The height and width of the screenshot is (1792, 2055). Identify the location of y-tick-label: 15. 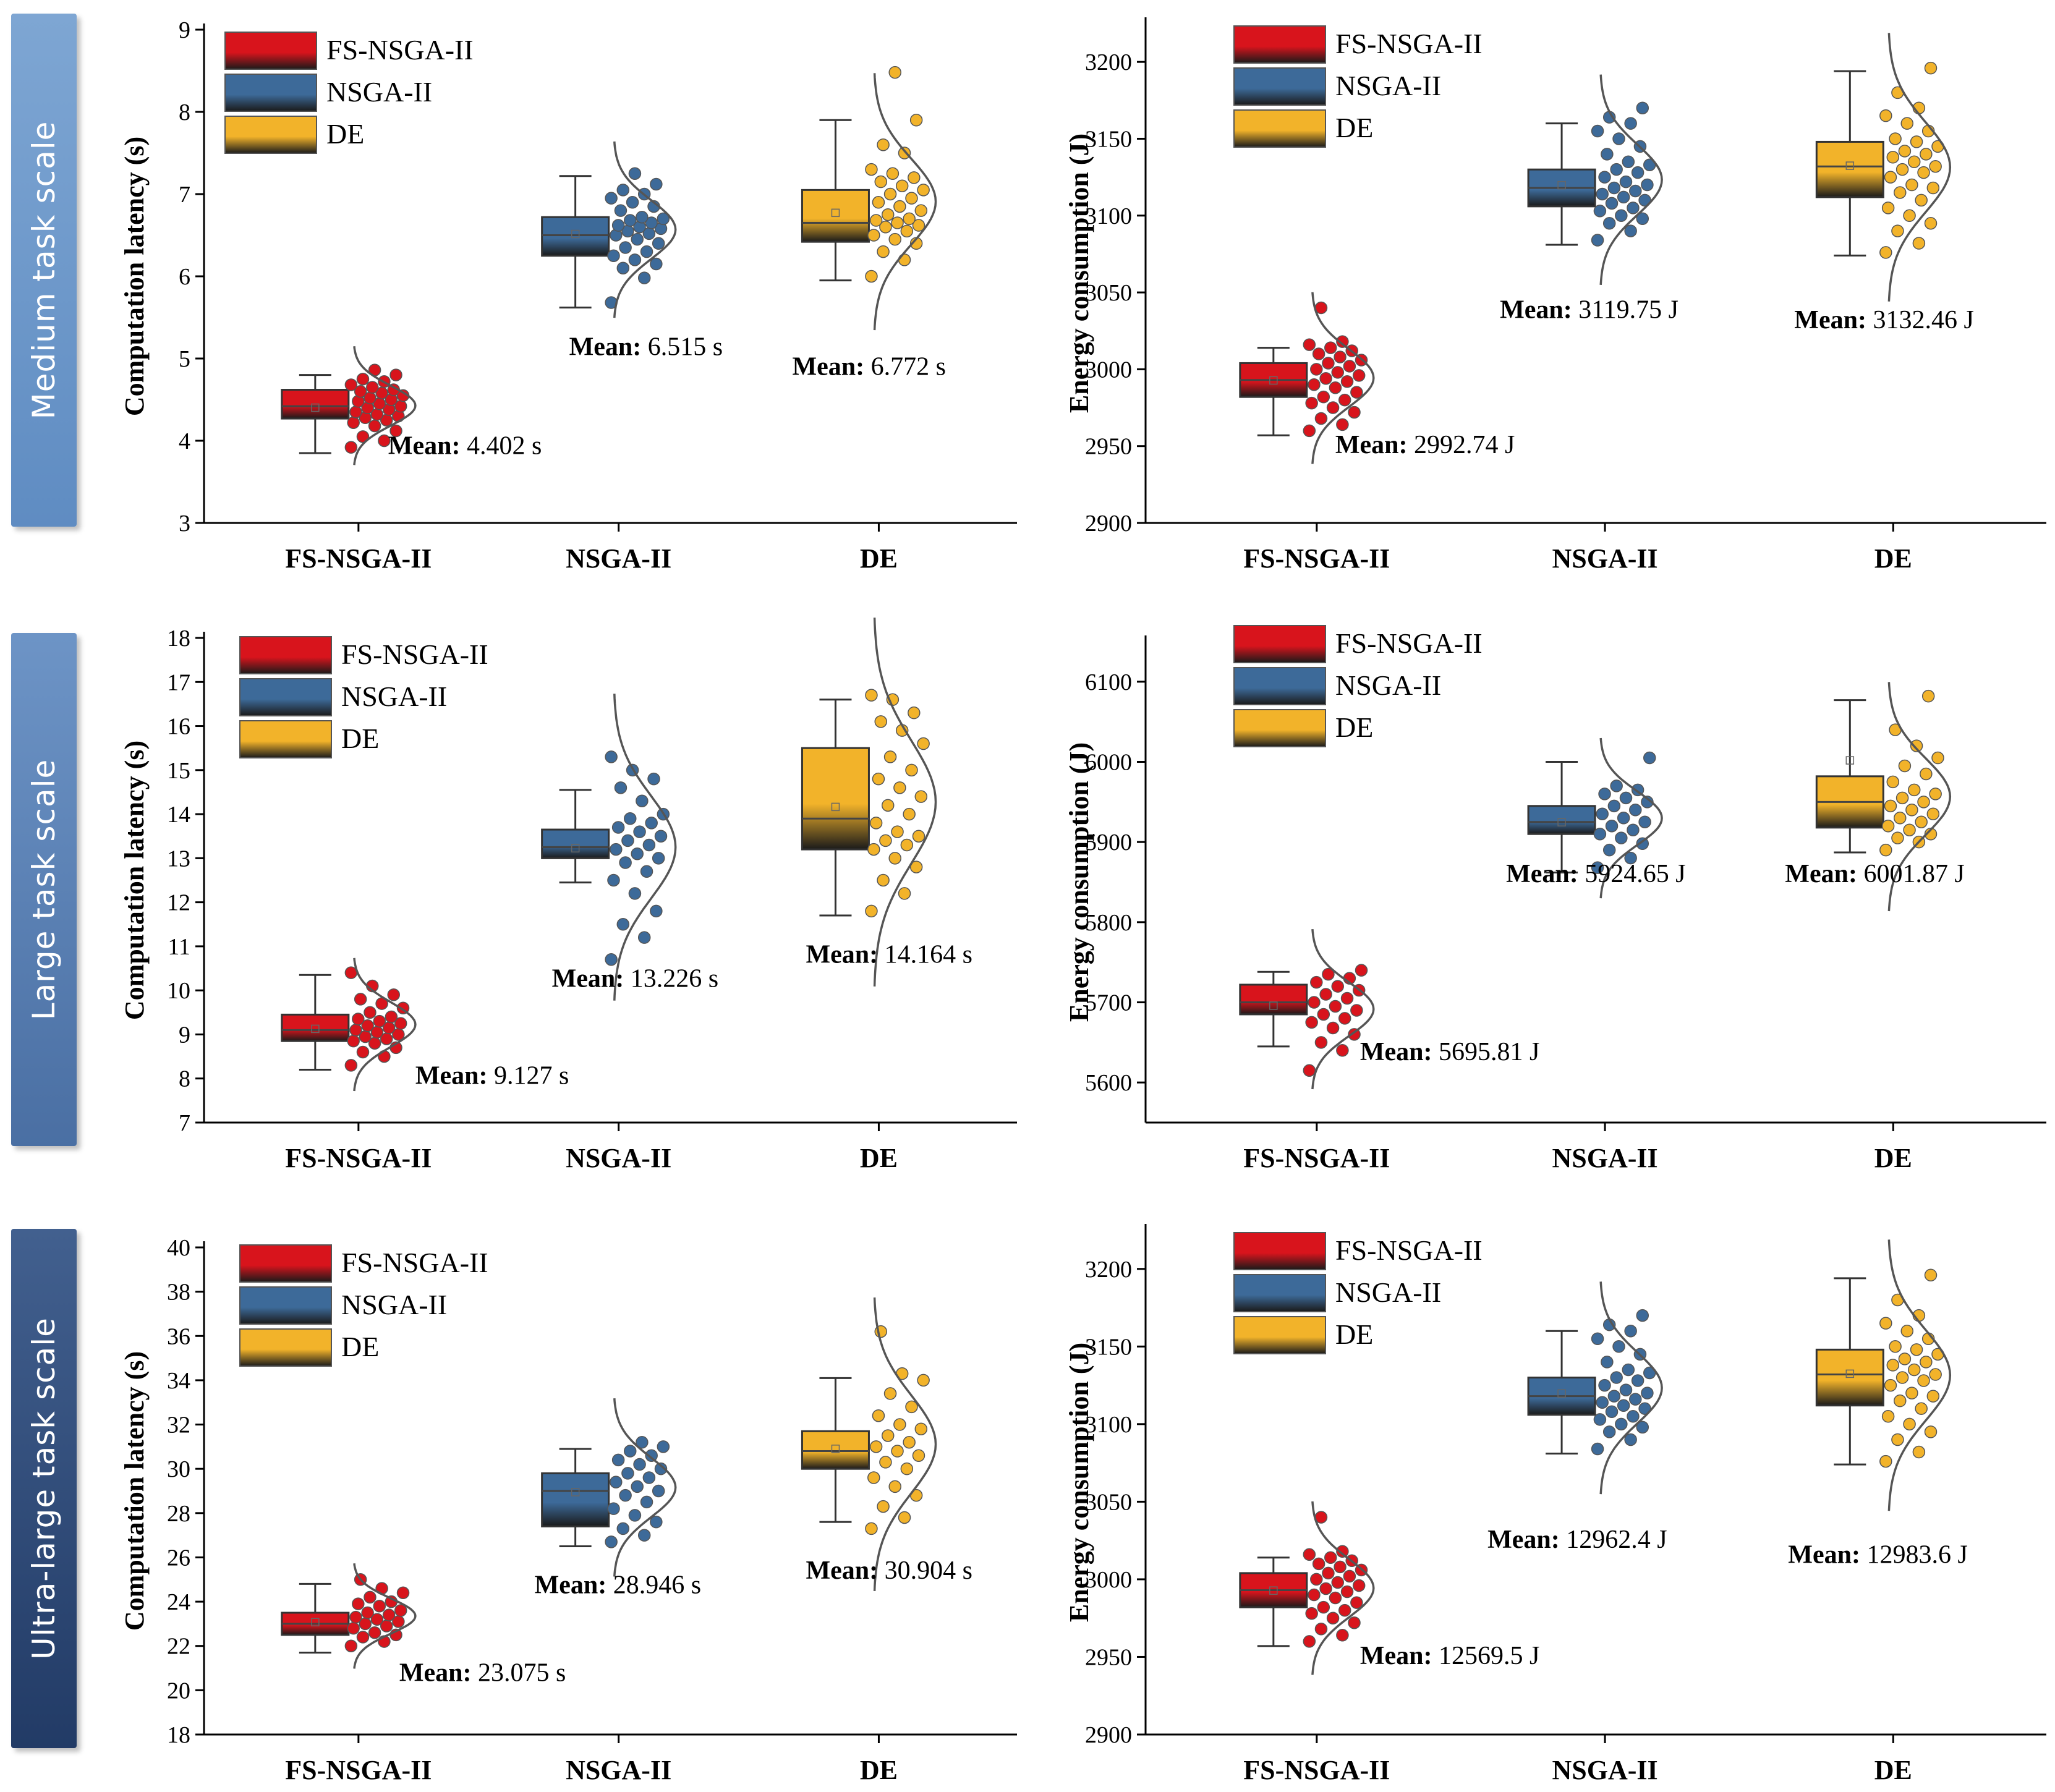
(178, 771).